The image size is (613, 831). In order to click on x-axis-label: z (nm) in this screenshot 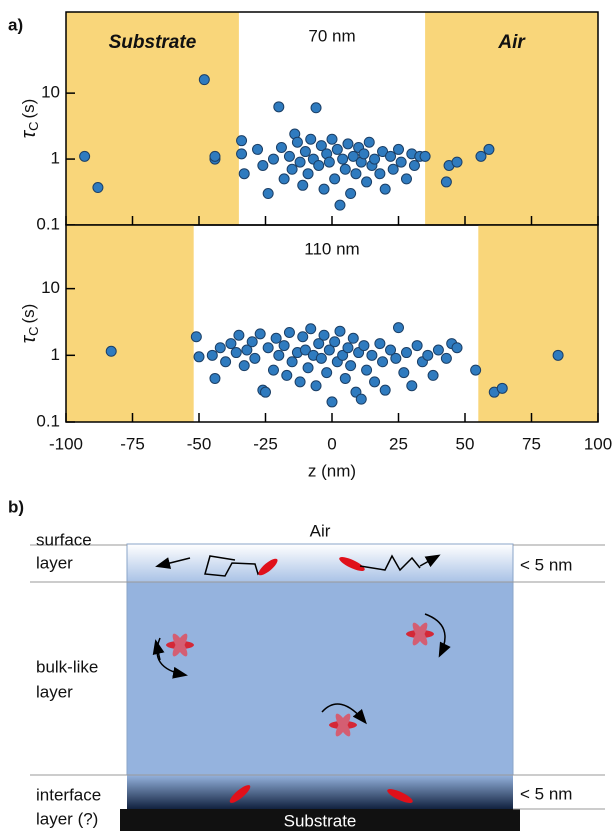, I will do `click(332, 470)`.